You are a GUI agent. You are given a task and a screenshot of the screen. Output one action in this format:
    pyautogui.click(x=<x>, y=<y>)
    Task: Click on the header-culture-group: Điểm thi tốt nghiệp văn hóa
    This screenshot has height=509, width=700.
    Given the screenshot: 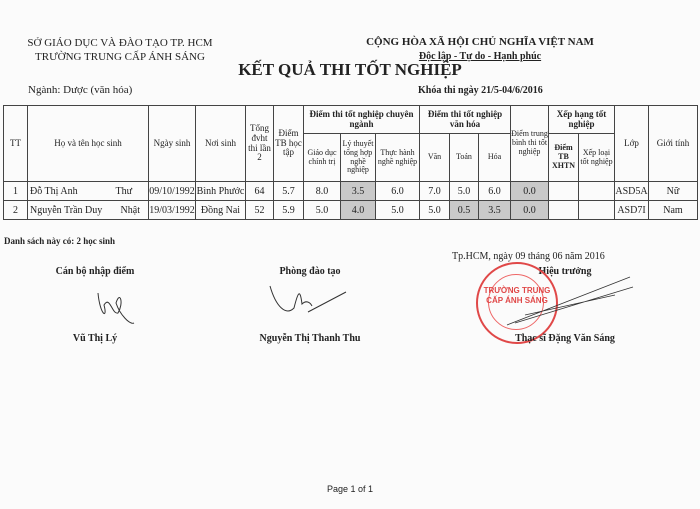 What is the action you would take?
    pyautogui.click(x=465, y=119)
    